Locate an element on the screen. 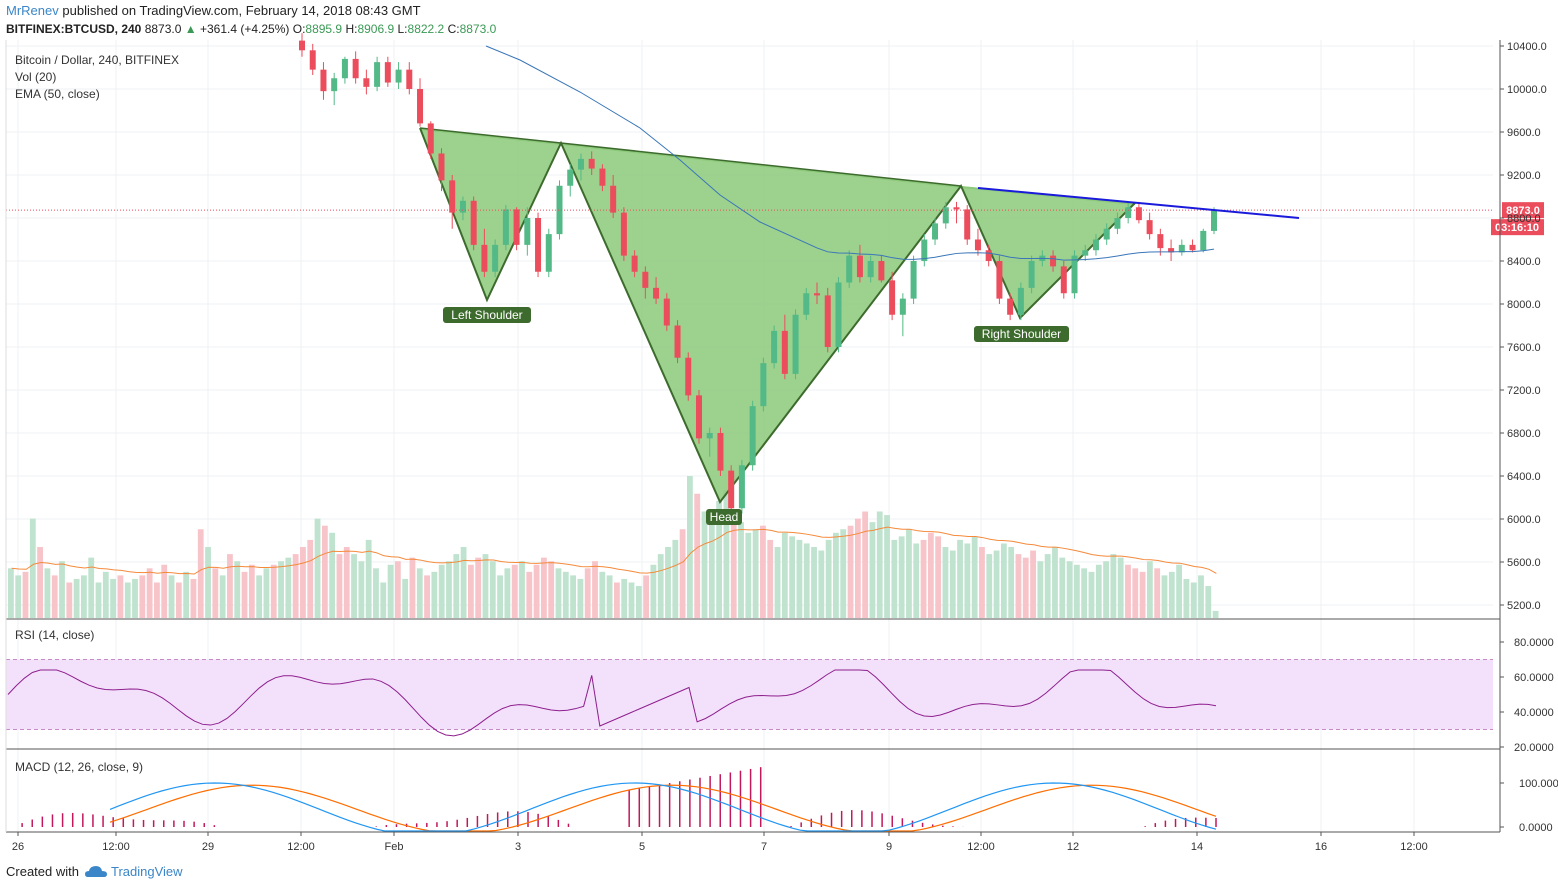 Image resolution: width=1558 pixels, height=890 pixels. rsi-tick-label: 40.0000 is located at coordinates (1534, 713).